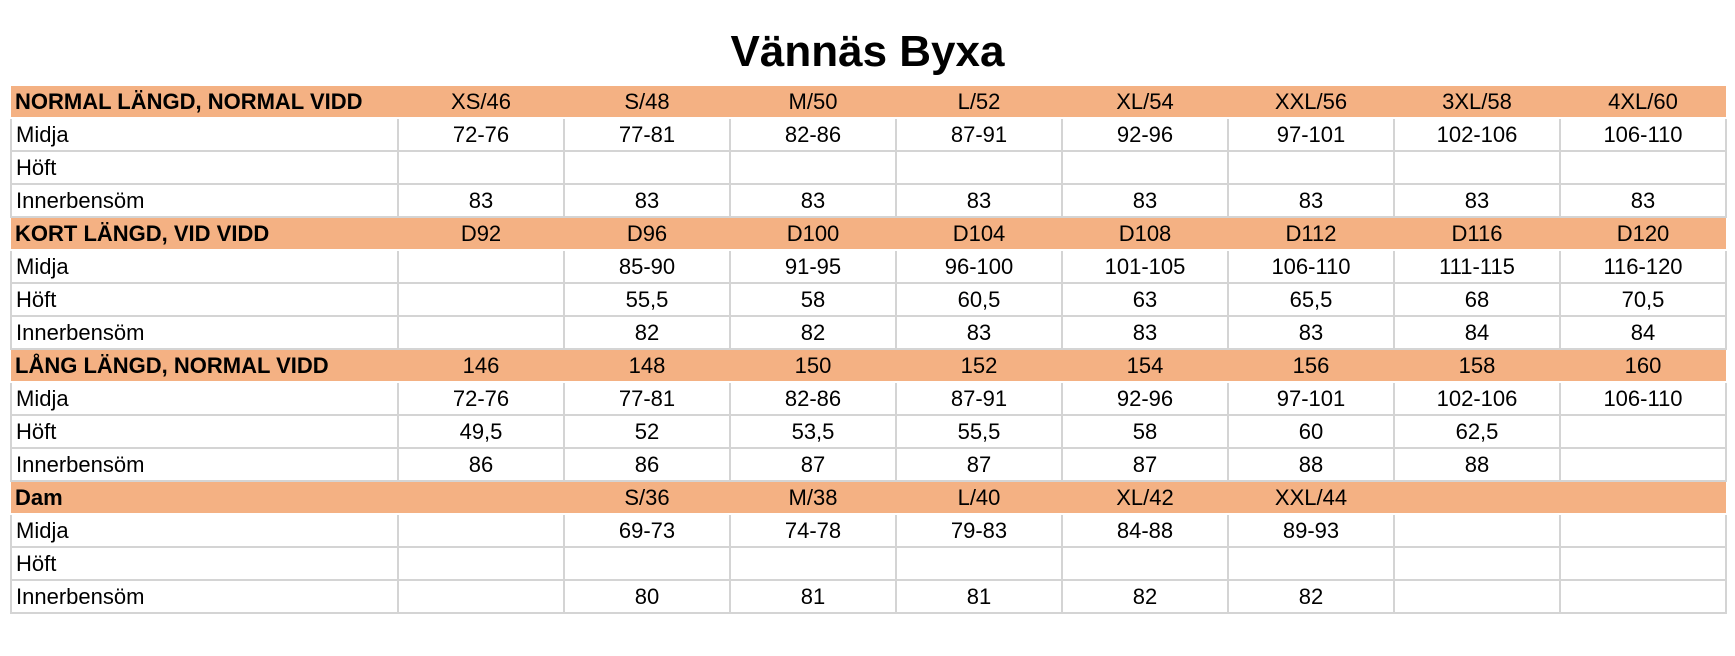  I want to click on size-header-cell: S/36, so click(647, 498).